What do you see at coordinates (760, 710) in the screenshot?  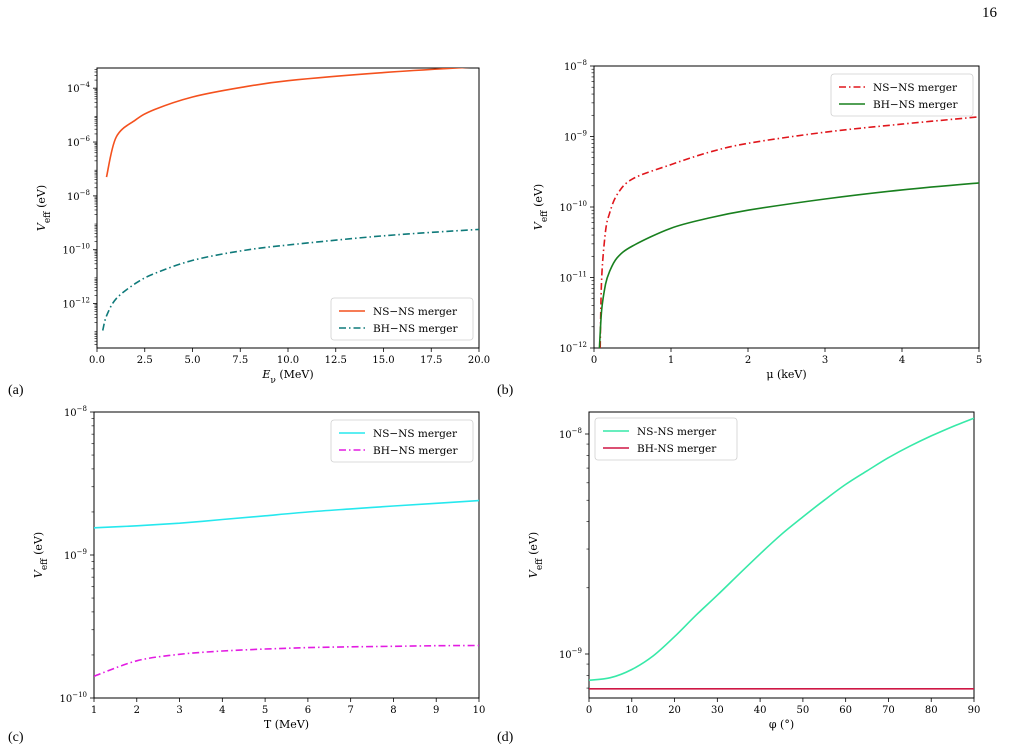 I see `x-tick-label: 40` at bounding box center [760, 710].